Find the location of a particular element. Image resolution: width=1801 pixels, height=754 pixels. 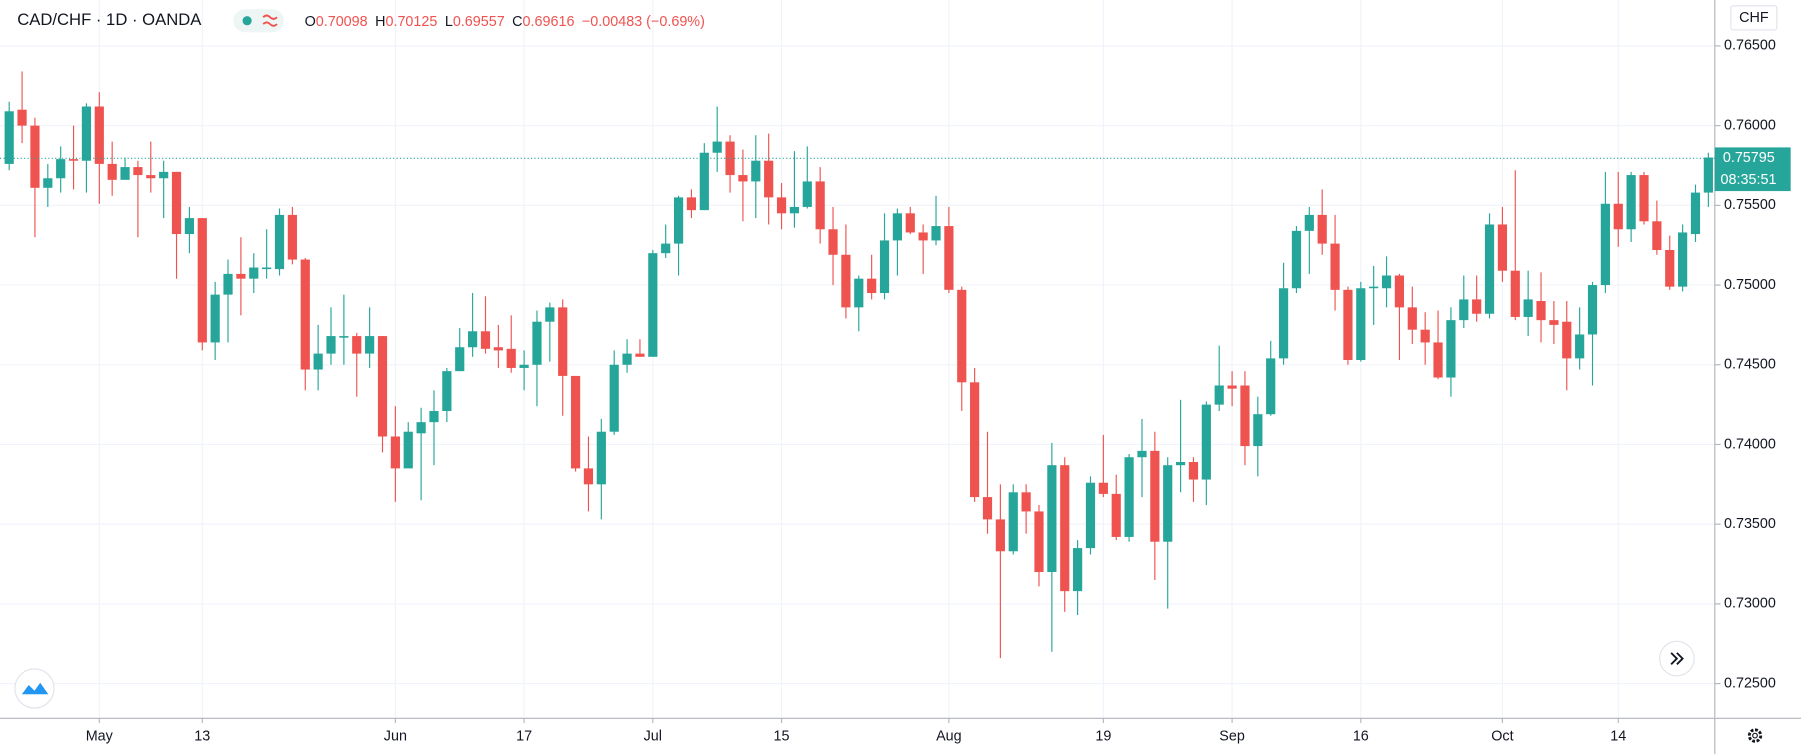

status-badge is located at coordinates (258, 21).